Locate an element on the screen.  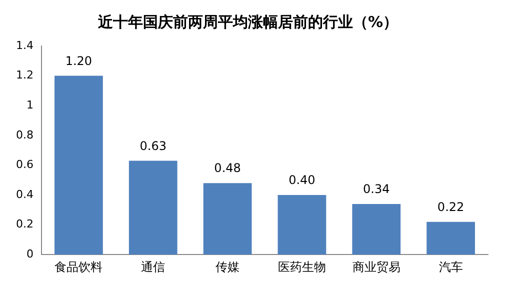
data-label: 0.40 is located at coordinates (302, 180).